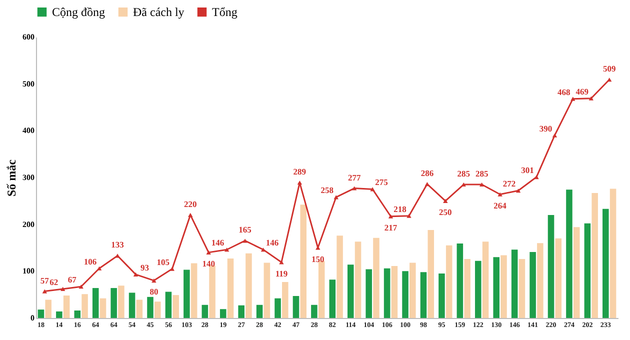  Describe the element at coordinates (445, 211) in the screenshot. I see `data-label: 250` at that location.